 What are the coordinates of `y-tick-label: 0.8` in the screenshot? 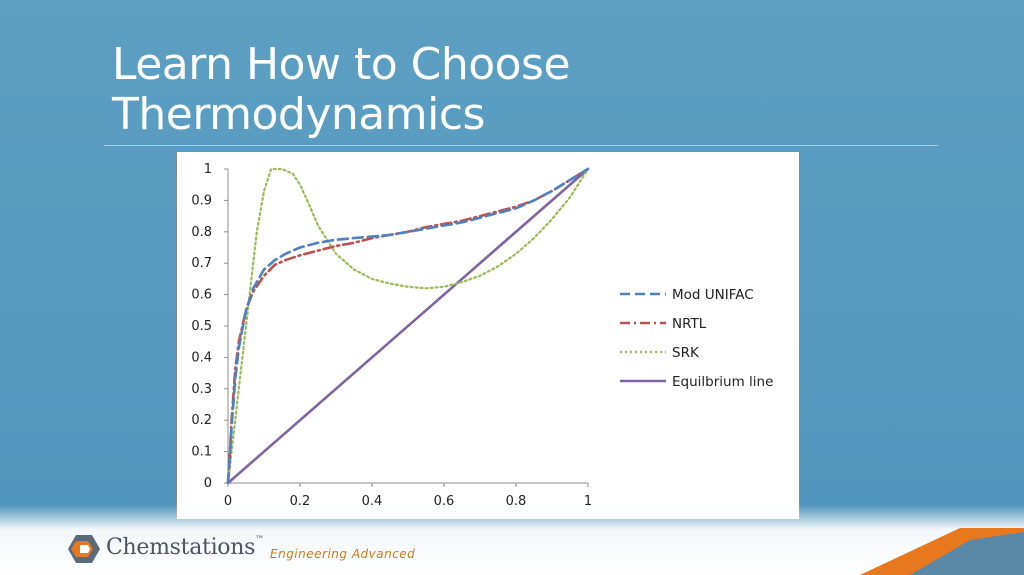 It's located at (201, 232).